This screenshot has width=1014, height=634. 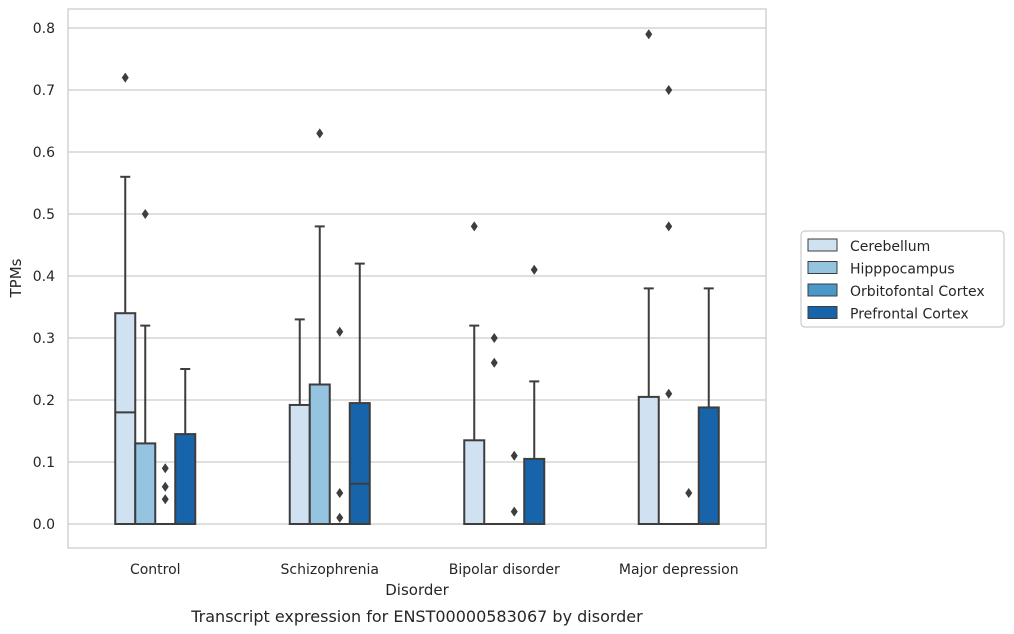 What do you see at coordinates (679, 570) in the screenshot?
I see `x-tick-label: Major depression` at bounding box center [679, 570].